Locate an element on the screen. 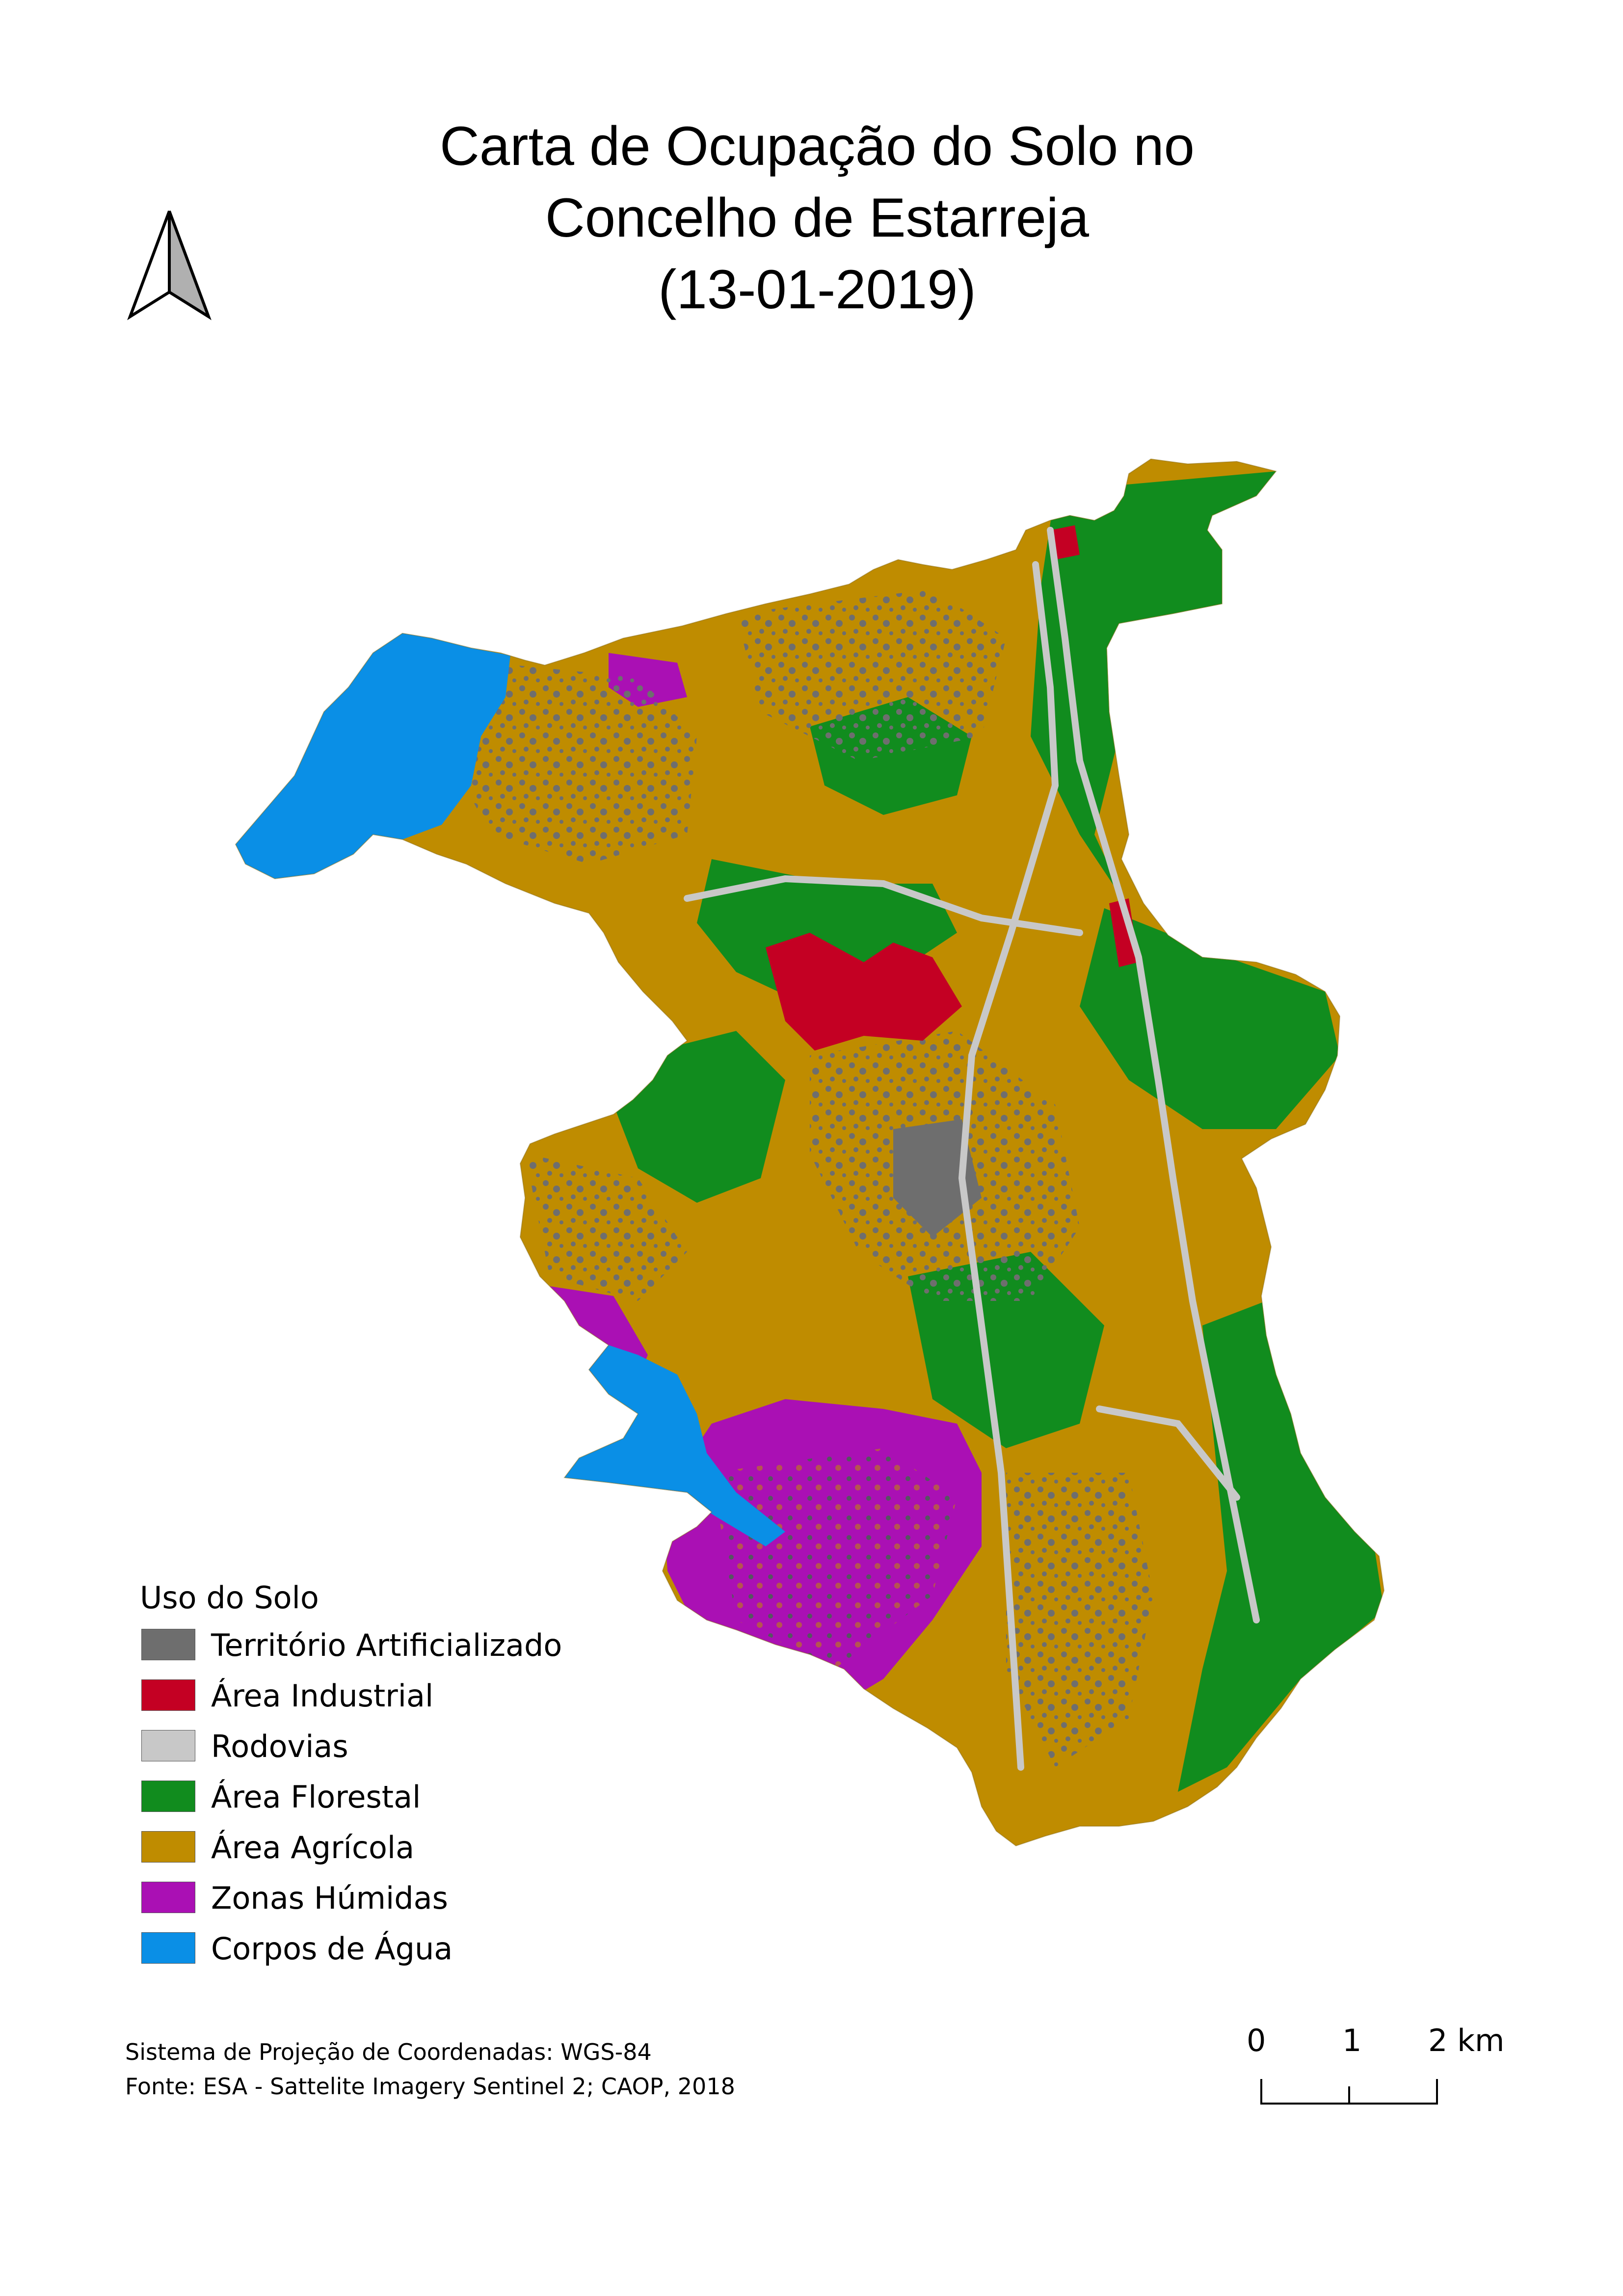 The height and width of the screenshot is (2296, 1623). scale-label-0: 0 is located at coordinates (1256, 2040).